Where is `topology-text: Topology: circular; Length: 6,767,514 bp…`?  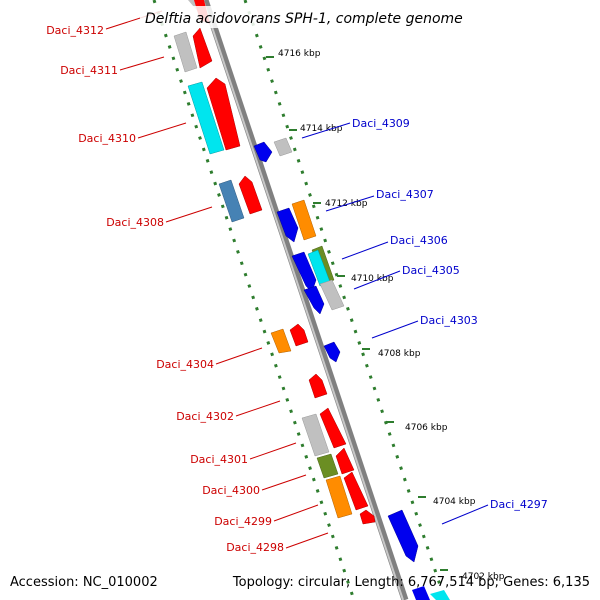 topology-text: Topology: circular; Length: 6,767,514 bp… is located at coordinates (411, 582).